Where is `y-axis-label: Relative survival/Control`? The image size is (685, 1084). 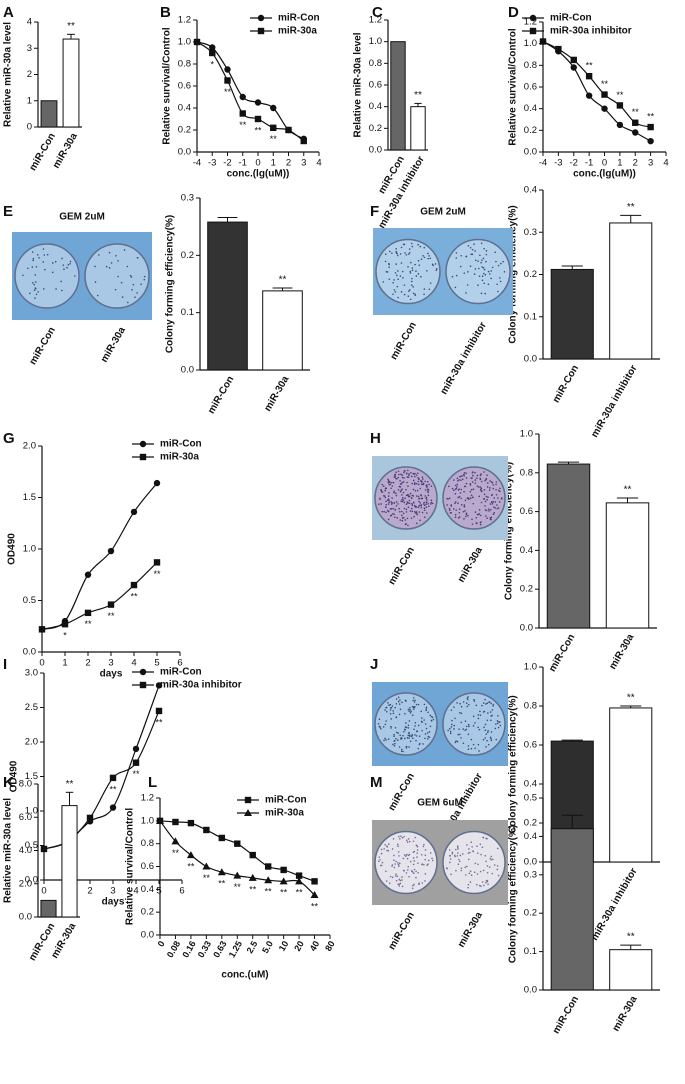
y-axis-label: Relative survival/Control is located at coordinates (167, 85).